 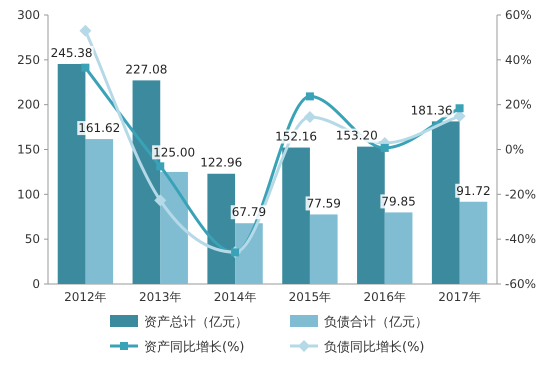 What do you see at coordinates (520, 239) in the screenshot?
I see `y2-tick-label: -40%` at bounding box center [520, 239].